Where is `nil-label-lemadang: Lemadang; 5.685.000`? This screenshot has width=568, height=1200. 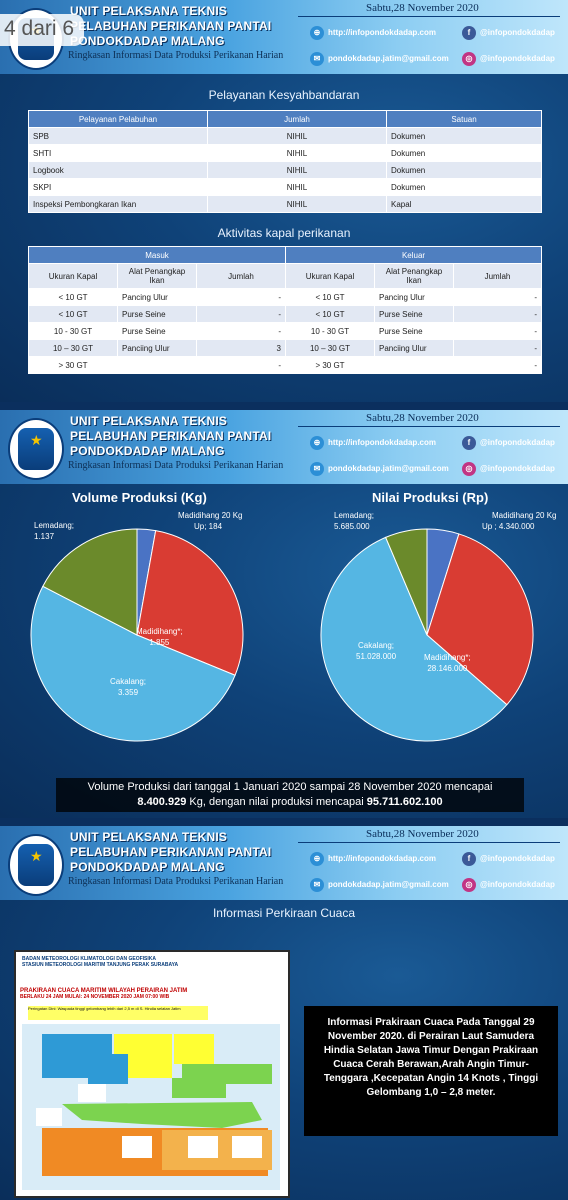
nil-label-lemadang: Lemadang; 5.685.000 is located at coordinates (354, 521).